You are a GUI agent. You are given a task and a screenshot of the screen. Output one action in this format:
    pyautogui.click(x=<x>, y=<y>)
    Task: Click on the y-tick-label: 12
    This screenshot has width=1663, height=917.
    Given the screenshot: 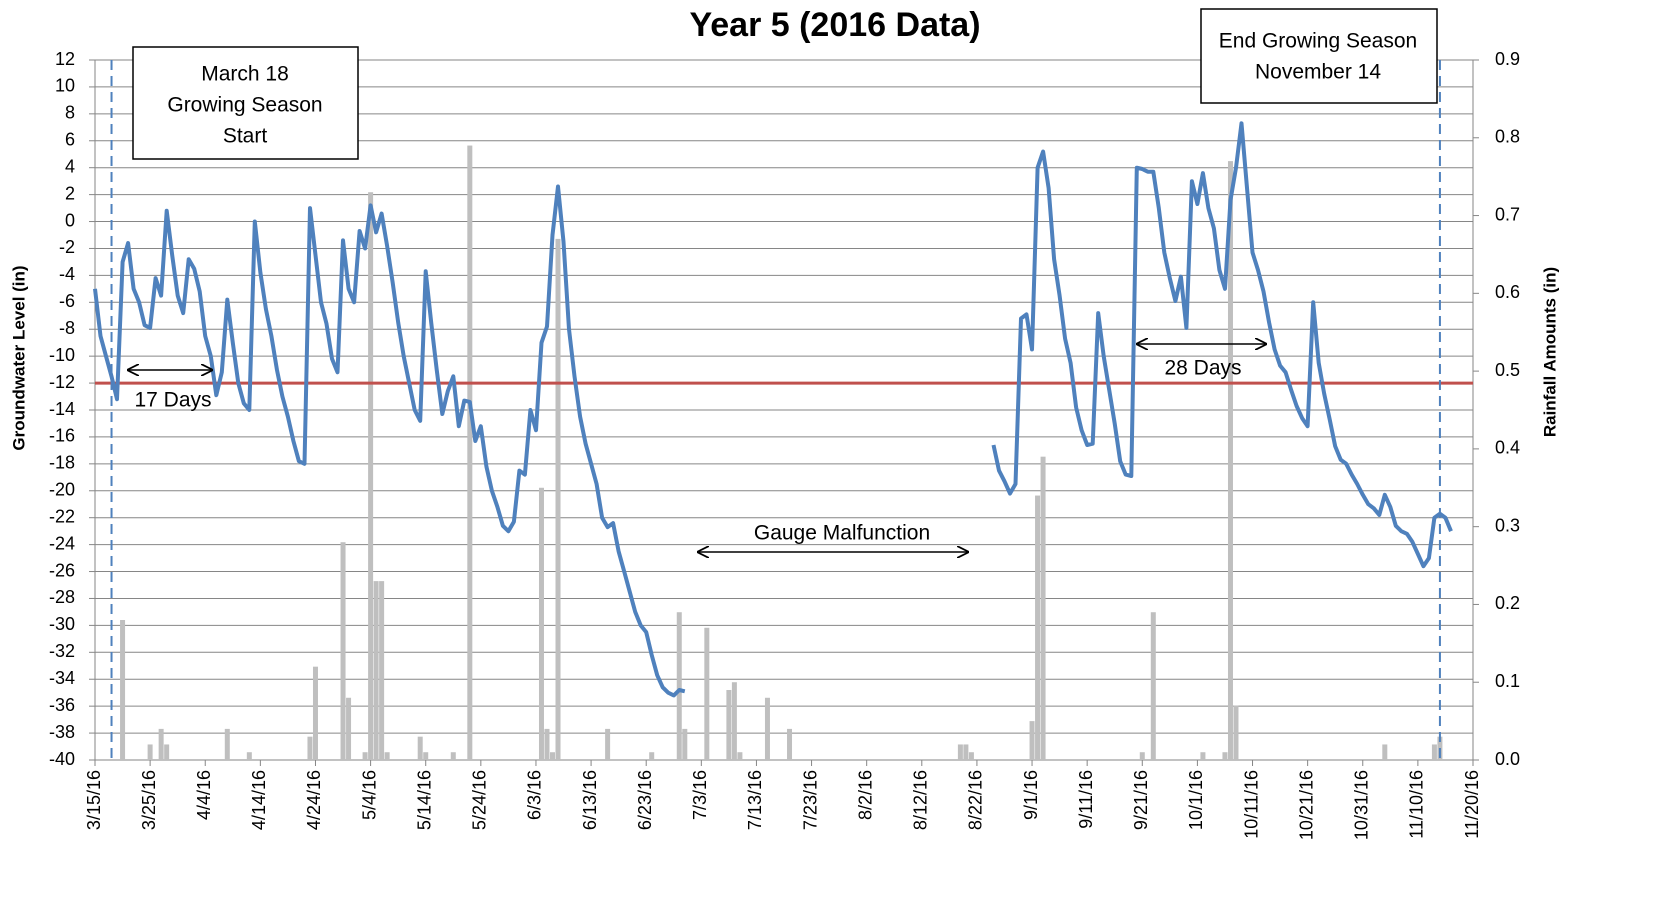 What is the action you would take?
    pyautogui.click(x=65, y=59)
    